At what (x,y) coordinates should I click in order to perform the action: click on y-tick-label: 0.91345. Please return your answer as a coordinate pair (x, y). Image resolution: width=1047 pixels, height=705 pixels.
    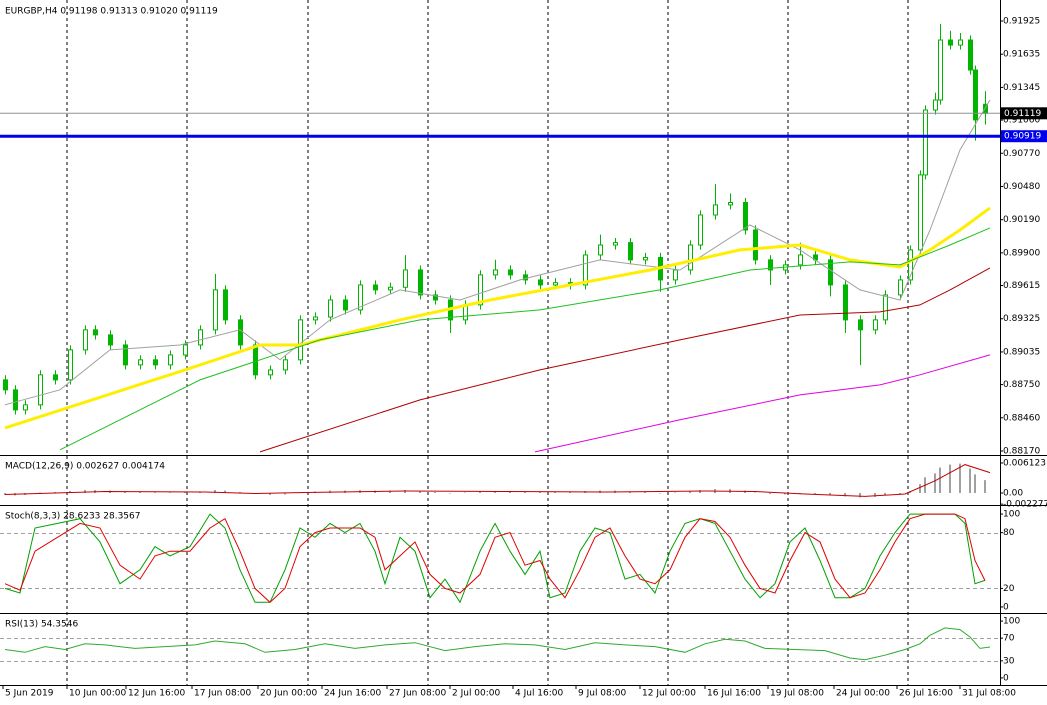
    Looking at the image, I should click on (1021, 88).